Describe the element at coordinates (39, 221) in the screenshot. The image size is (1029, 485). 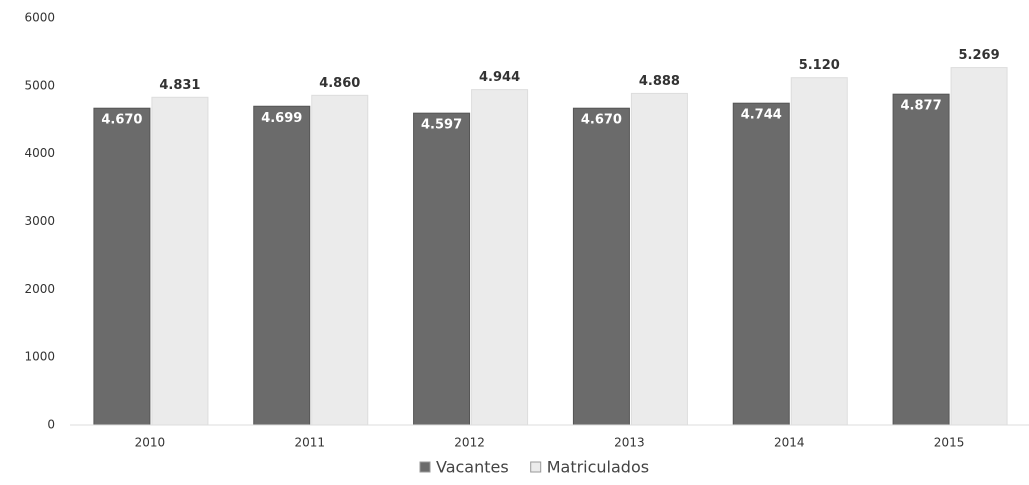
I see `y-tick-label: 3000` at that location.